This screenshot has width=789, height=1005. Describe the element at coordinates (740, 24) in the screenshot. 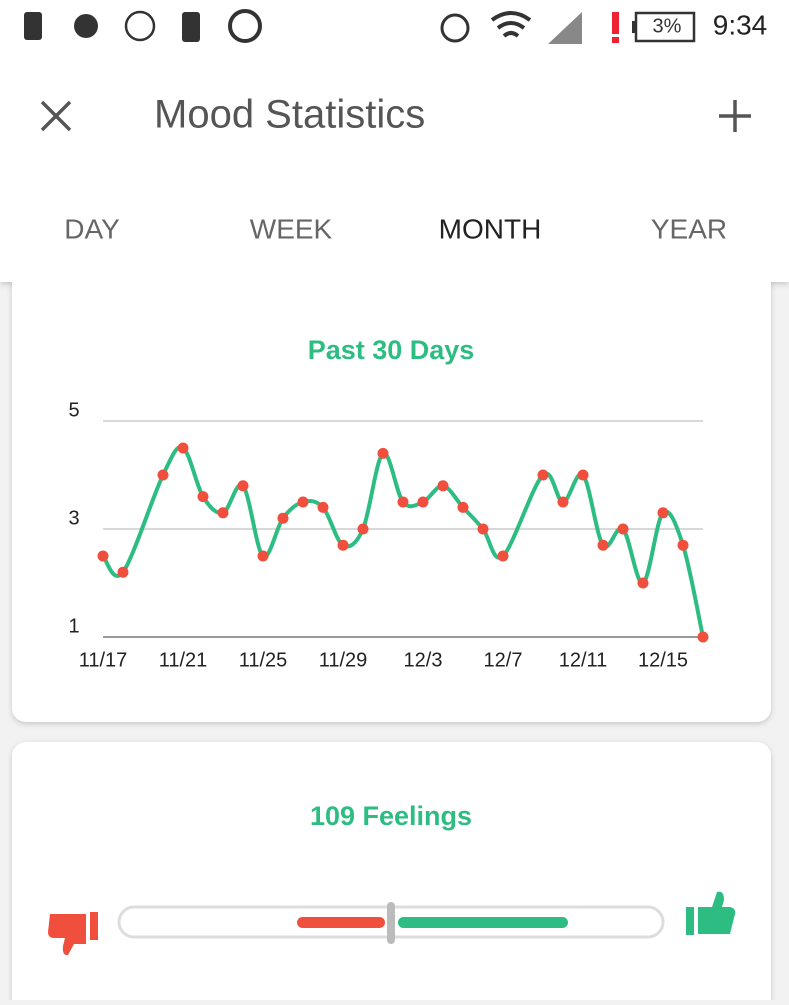

I see `clock: 9:34` at that location.